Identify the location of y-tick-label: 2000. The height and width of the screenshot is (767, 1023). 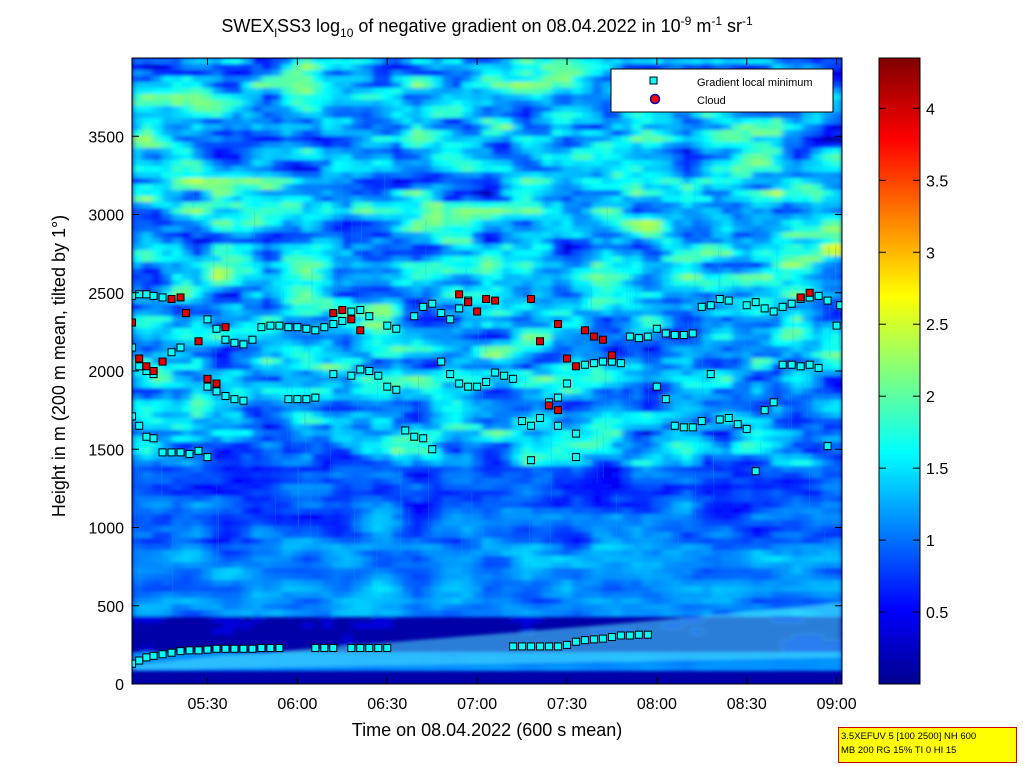
(106, 372).